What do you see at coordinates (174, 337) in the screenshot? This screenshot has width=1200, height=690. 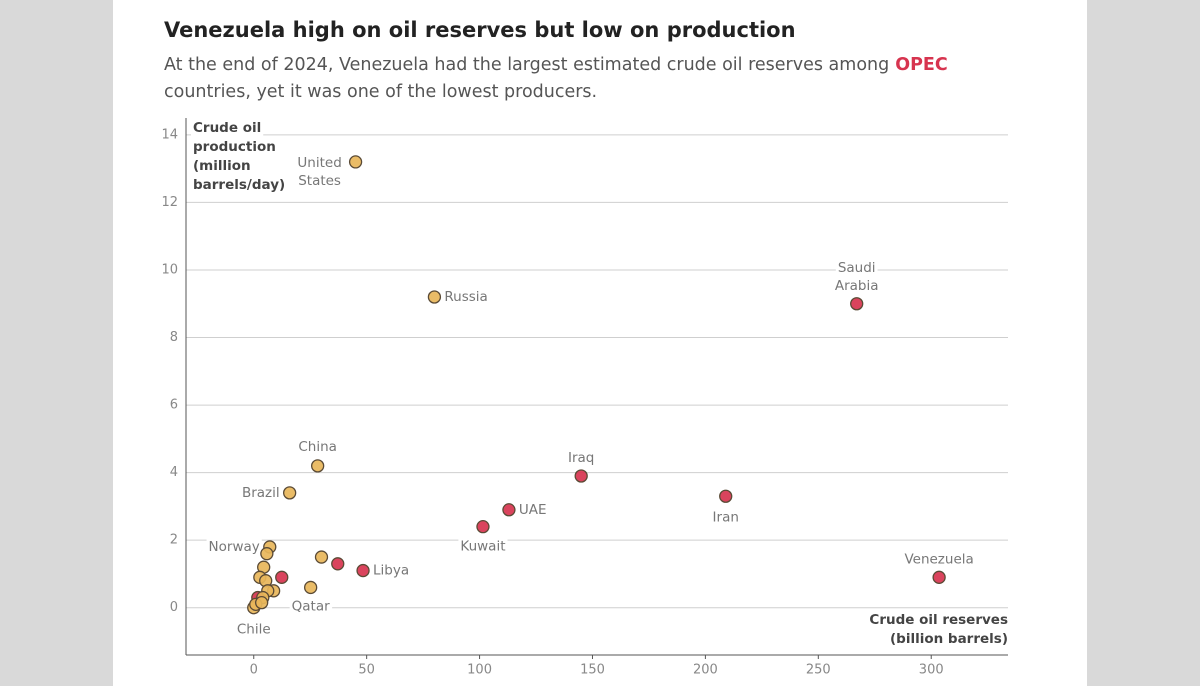 I see `y-tick-label: 8` at bounding box center [174, 337].